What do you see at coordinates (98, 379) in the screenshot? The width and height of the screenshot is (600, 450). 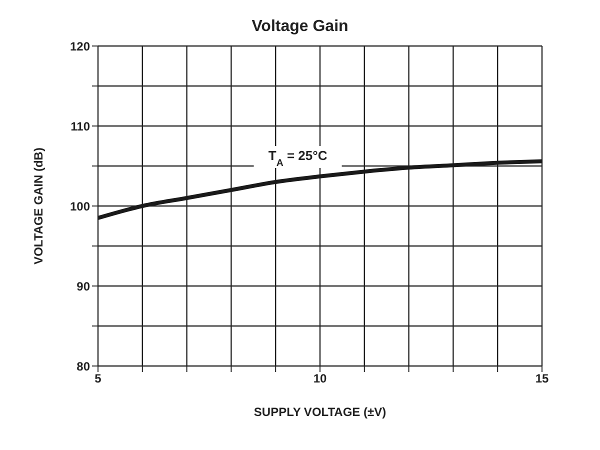 I see `x-tick-label: 5` at bounding box center [98, 379].